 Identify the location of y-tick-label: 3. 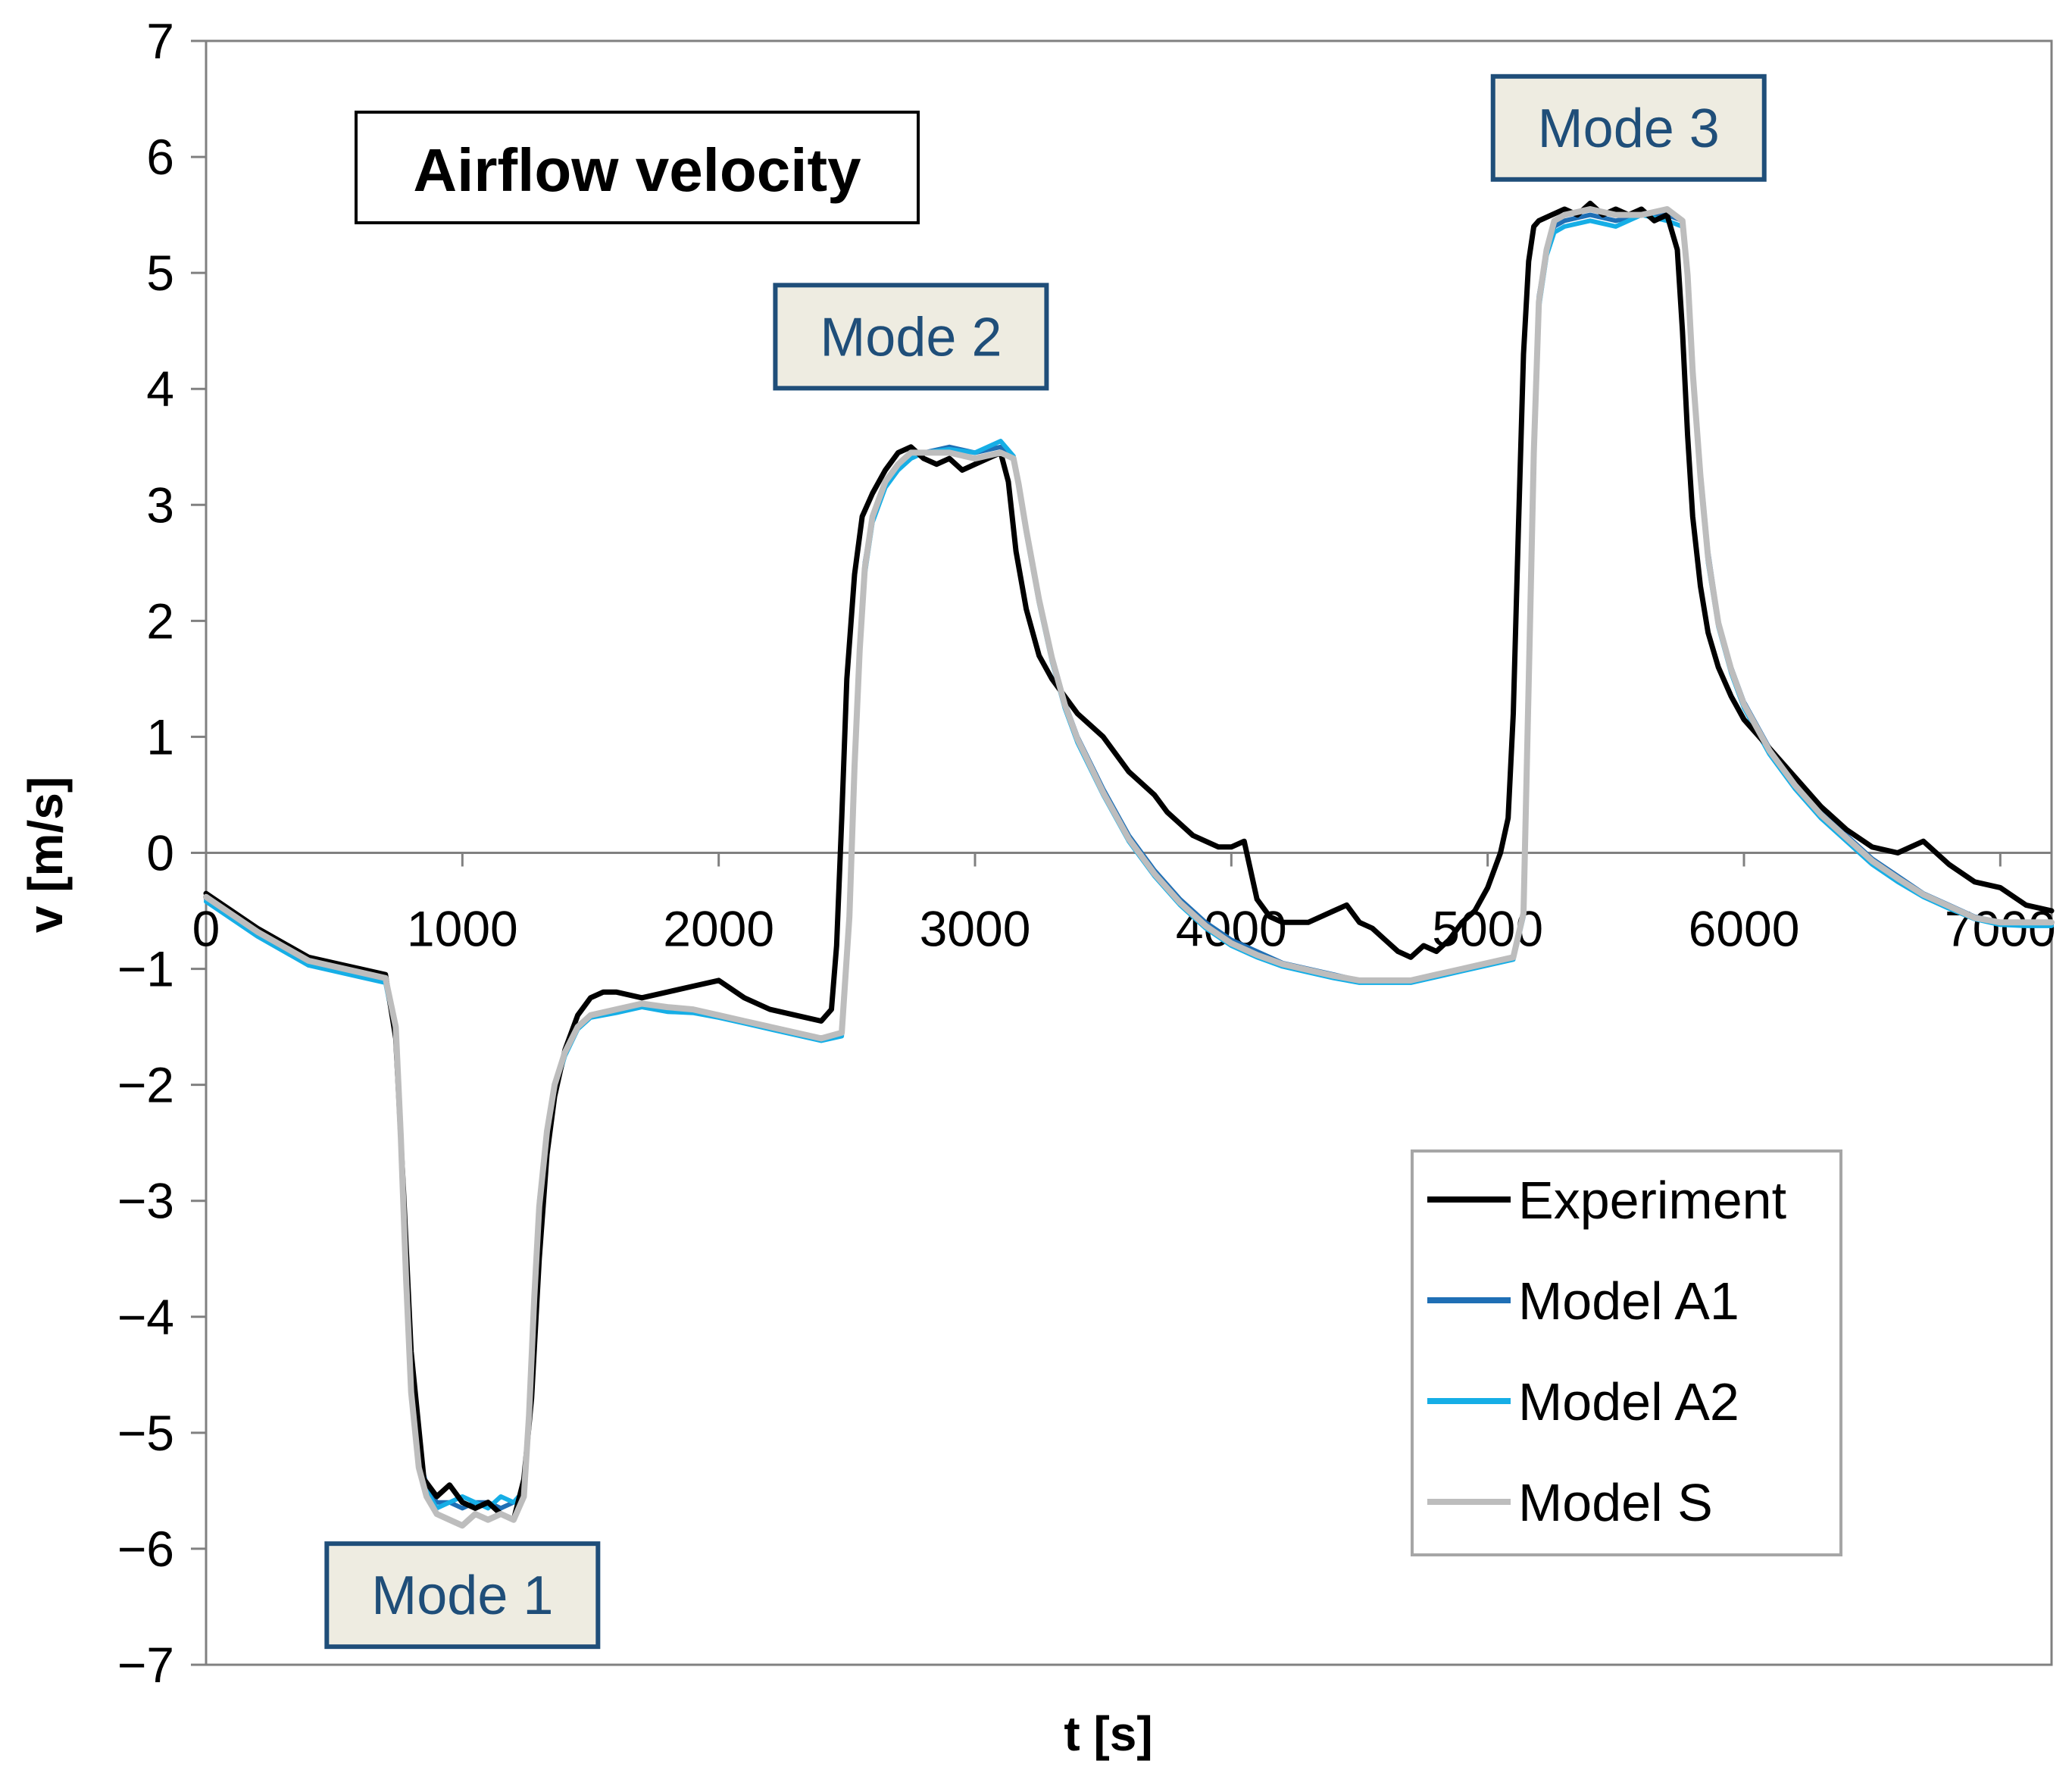
(160, 505).